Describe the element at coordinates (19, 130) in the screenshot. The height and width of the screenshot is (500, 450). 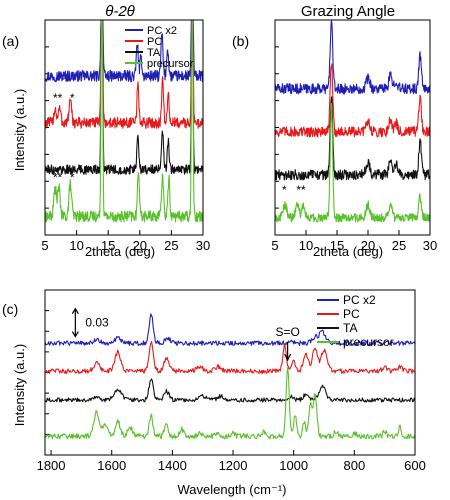
I see `panel-a-ylabel: Intensity (a.u.)` at that location.